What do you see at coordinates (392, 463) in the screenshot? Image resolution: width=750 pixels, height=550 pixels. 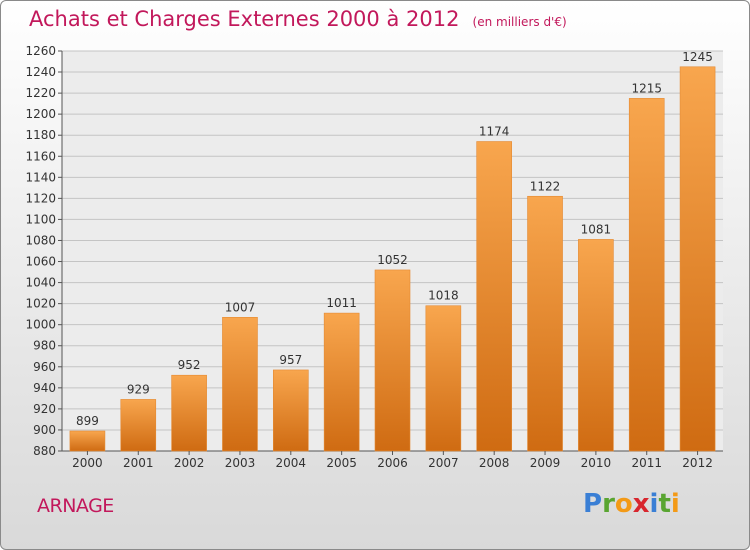 I see `x-tick-label: 2006` at bounding box center [392, 463].